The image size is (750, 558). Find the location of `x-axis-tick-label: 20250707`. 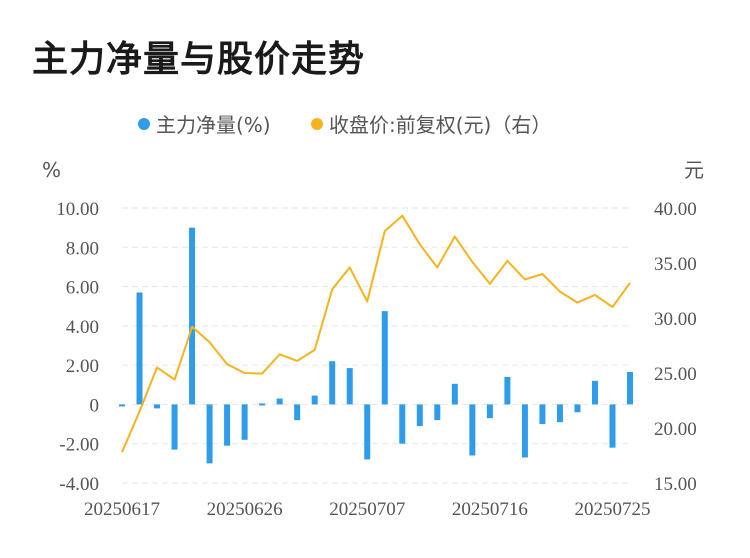

x-axis-tick-label: 20250707 is located at coordinates (367, 509).